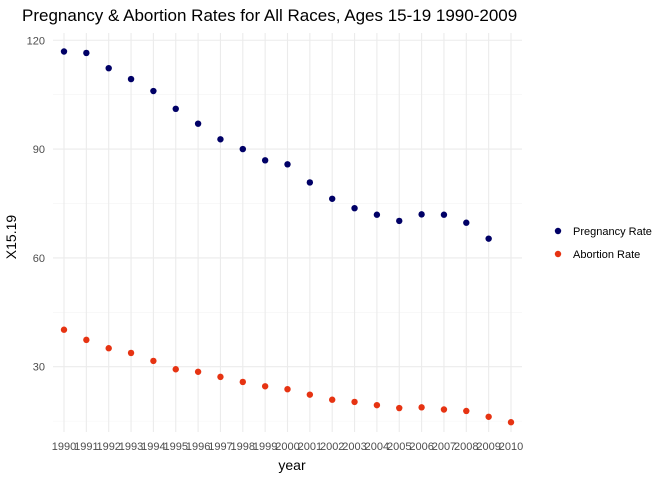 This screenshot has height=480, width=672. What do you see at coordinates (612, 232) in the screenshot?
I see `legend-label-pregnancy-rate: Pregnancy Rate` at bounding box center [612, 232].